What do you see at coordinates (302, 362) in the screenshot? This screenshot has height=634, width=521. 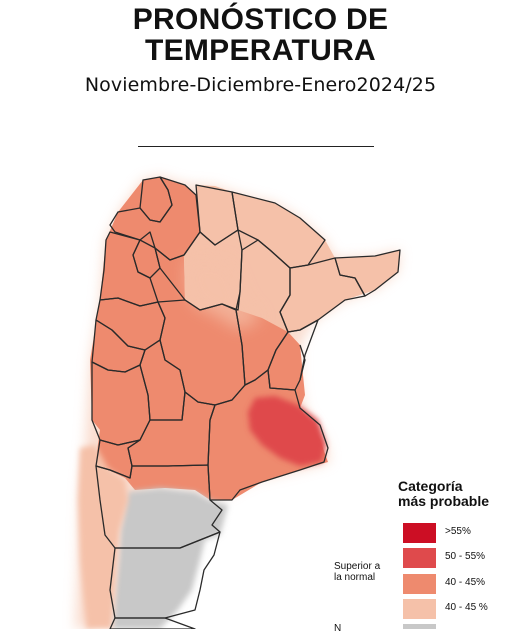 I see `coast-accent` at bounding box center [302, 362].